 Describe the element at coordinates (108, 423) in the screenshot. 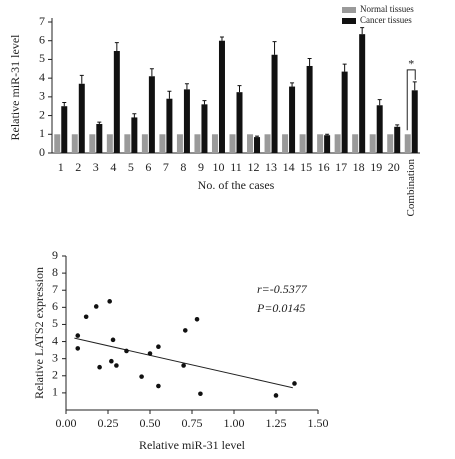

I see `x-tick-label: 0.25` at that location.